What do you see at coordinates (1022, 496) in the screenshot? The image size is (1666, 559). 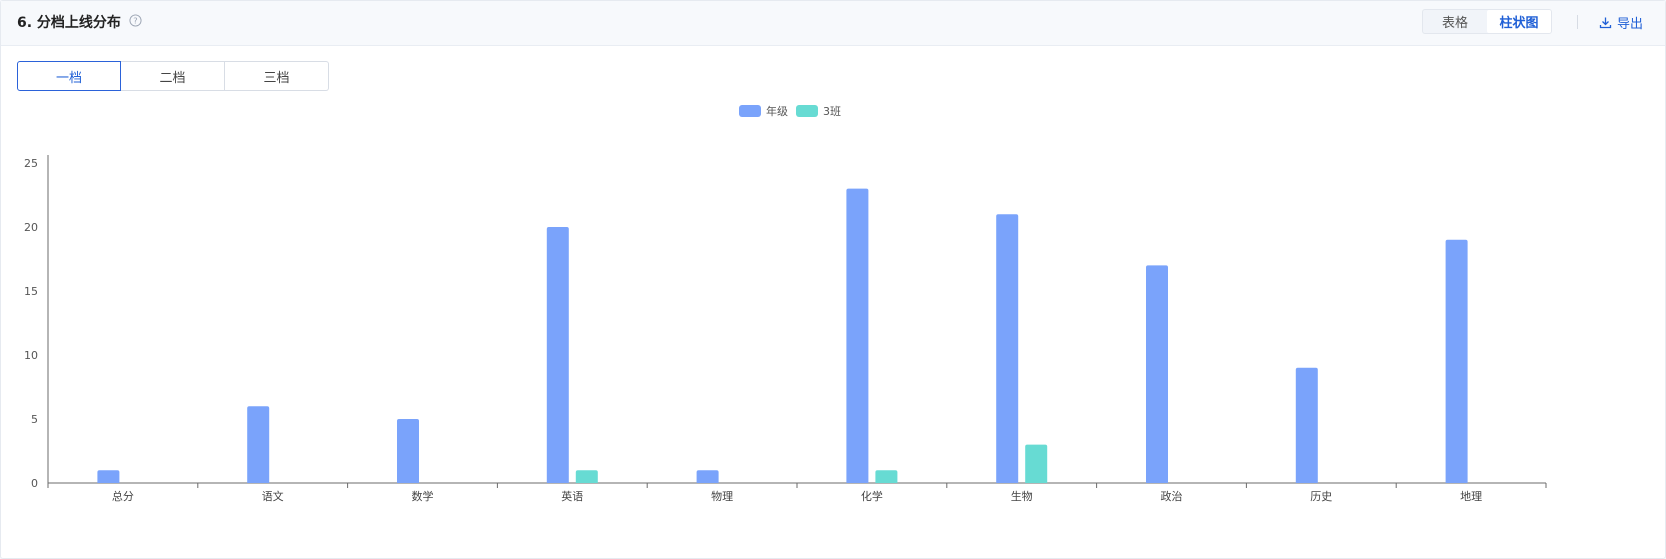 I see `x-tick-label: 生物` at bounding box center [1022, 496].